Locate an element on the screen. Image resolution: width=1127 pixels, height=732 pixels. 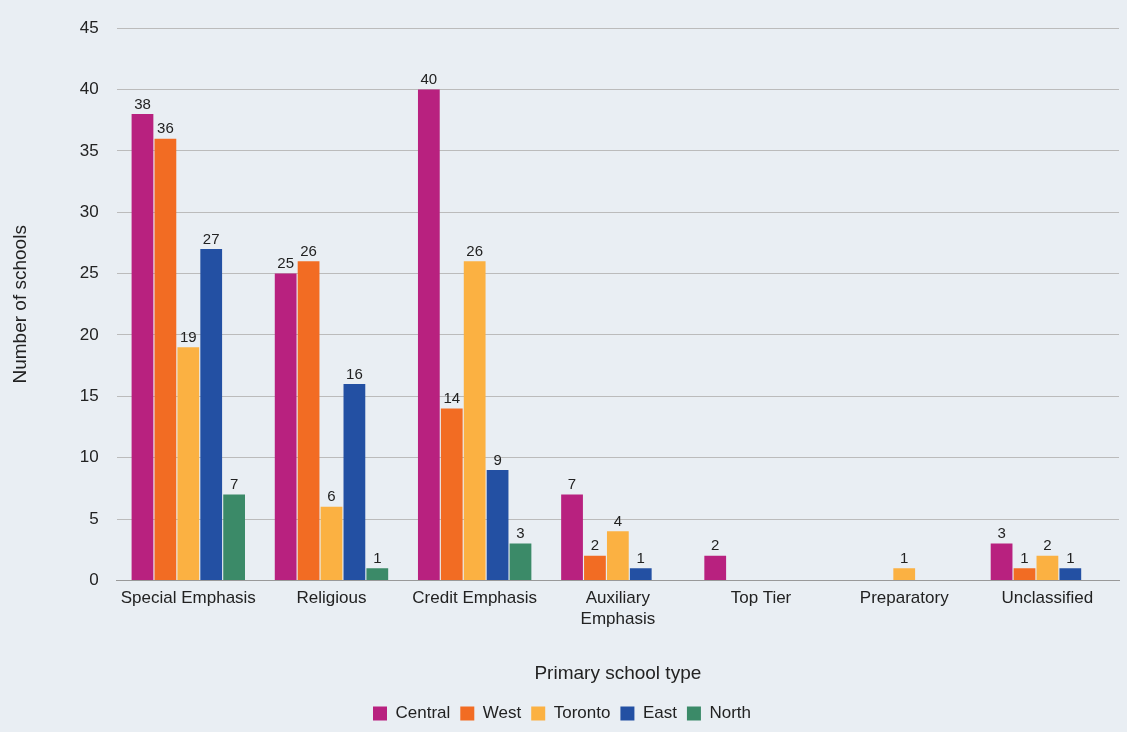
y-tick-label: 35 is located at coordinates (89, 150).